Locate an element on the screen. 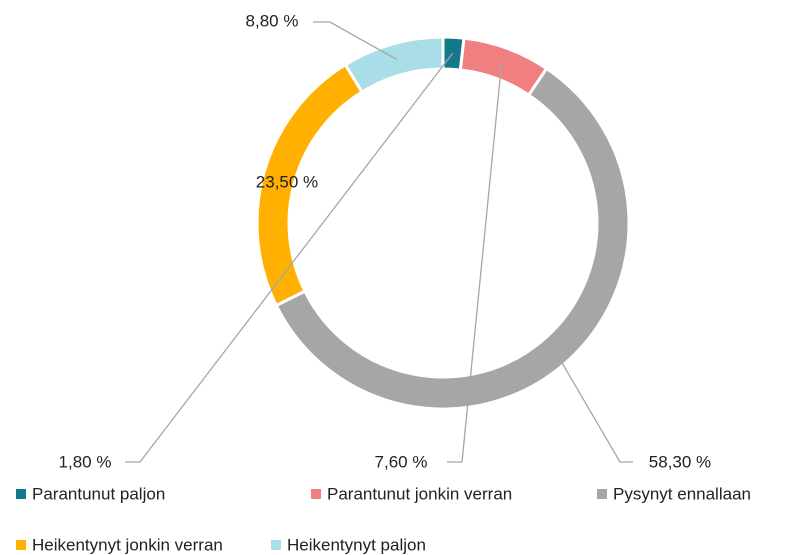 This screenshot has width=797, height=555. data-label: 58,30 % is located at coordinates (680, 461).